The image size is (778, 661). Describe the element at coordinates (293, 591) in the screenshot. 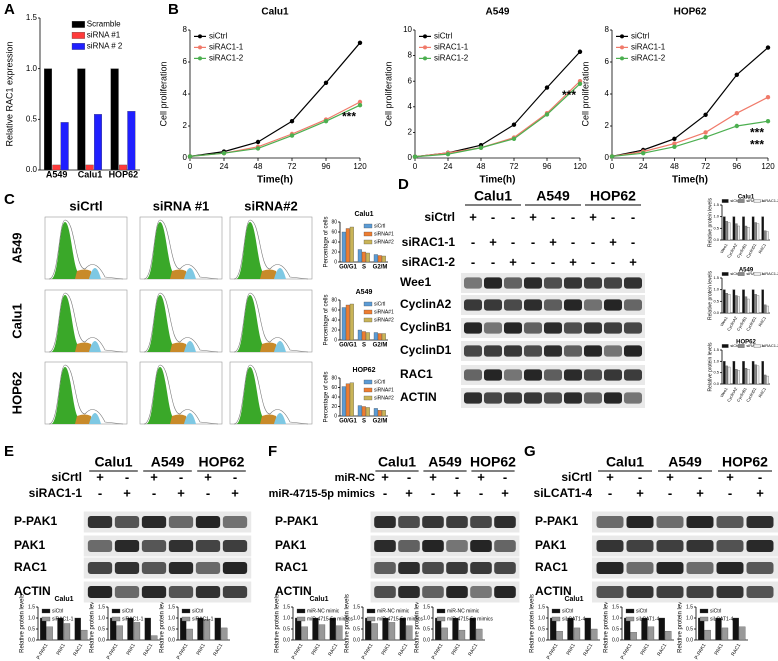

I see `band-label: ACTIN` at that location.